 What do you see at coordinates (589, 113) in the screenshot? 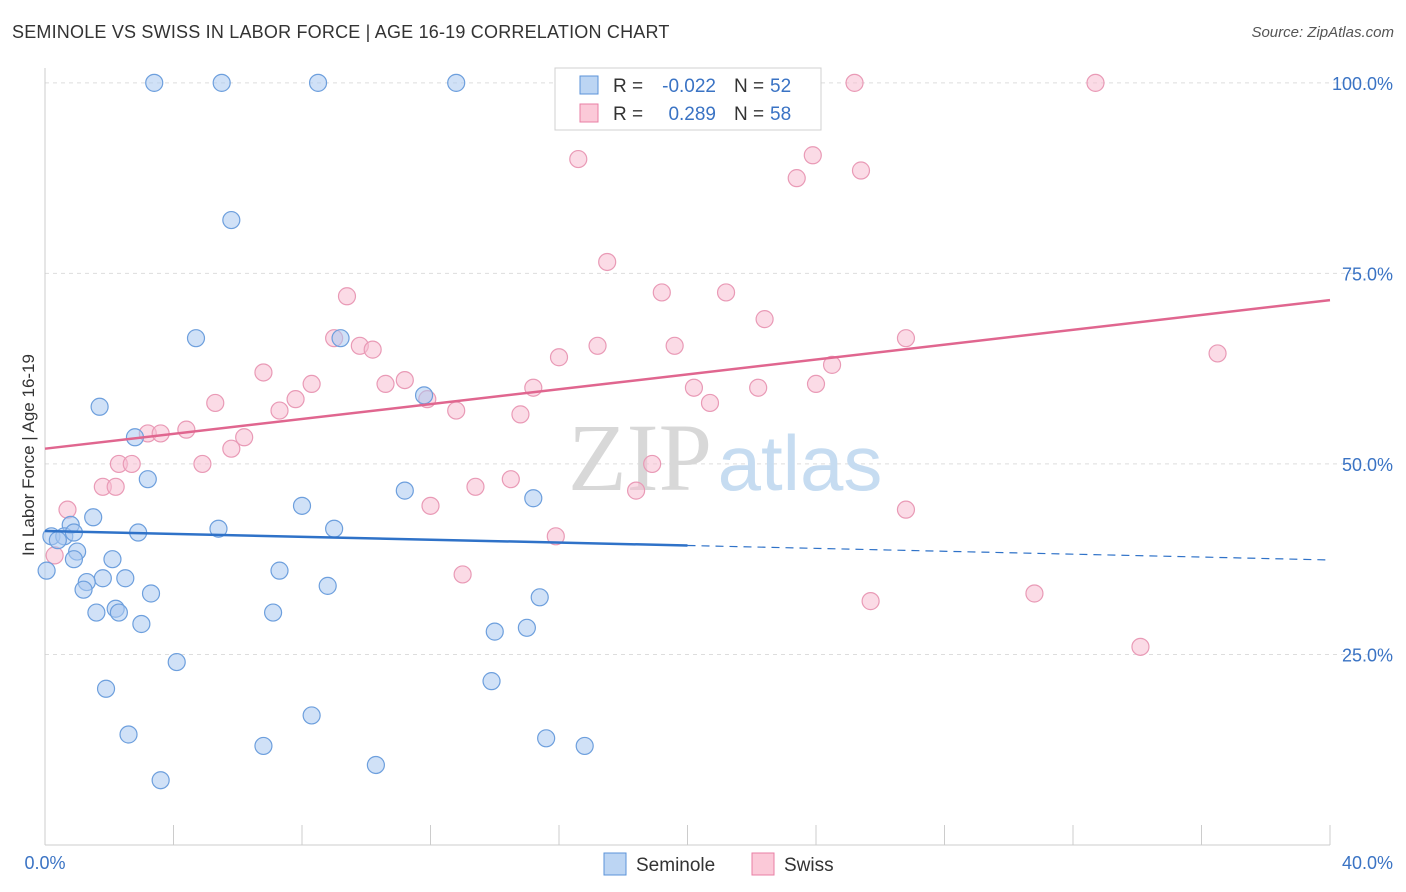
I see `stats-swiss-swatch` at bounding box center [589, 113].